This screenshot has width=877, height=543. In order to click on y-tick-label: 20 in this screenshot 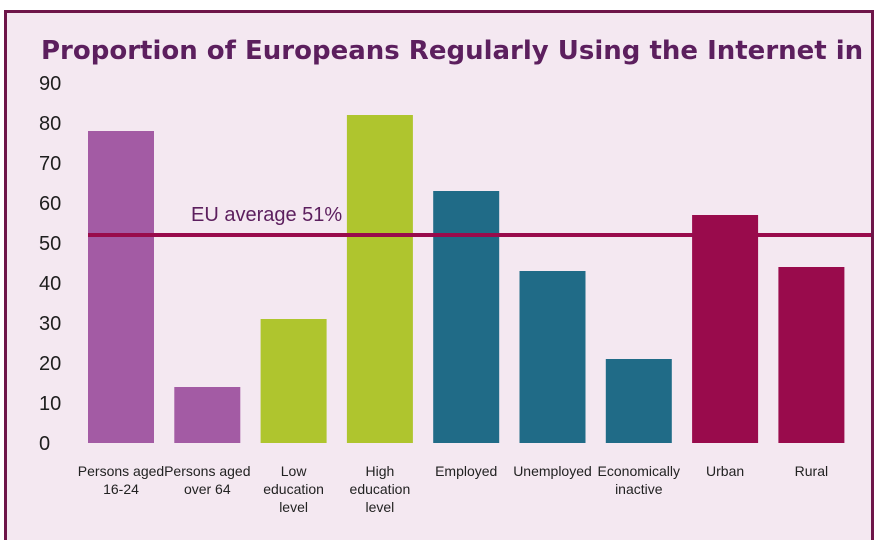, I will do `click(50, 364)`.